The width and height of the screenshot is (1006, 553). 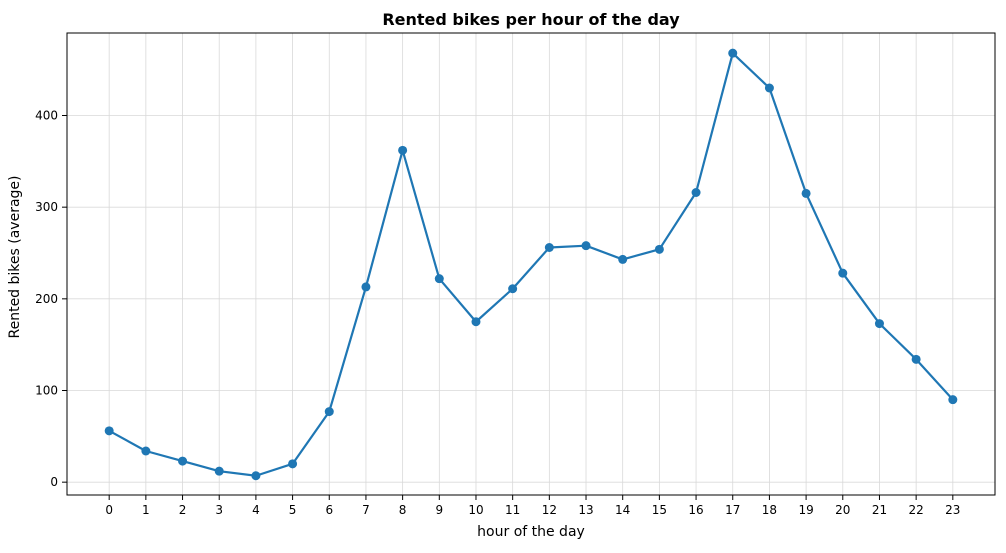 What do you see at coordinates (146, 510) in the screenshot?
I see `x-tick-label: 1` at bounding box center [146, 510].